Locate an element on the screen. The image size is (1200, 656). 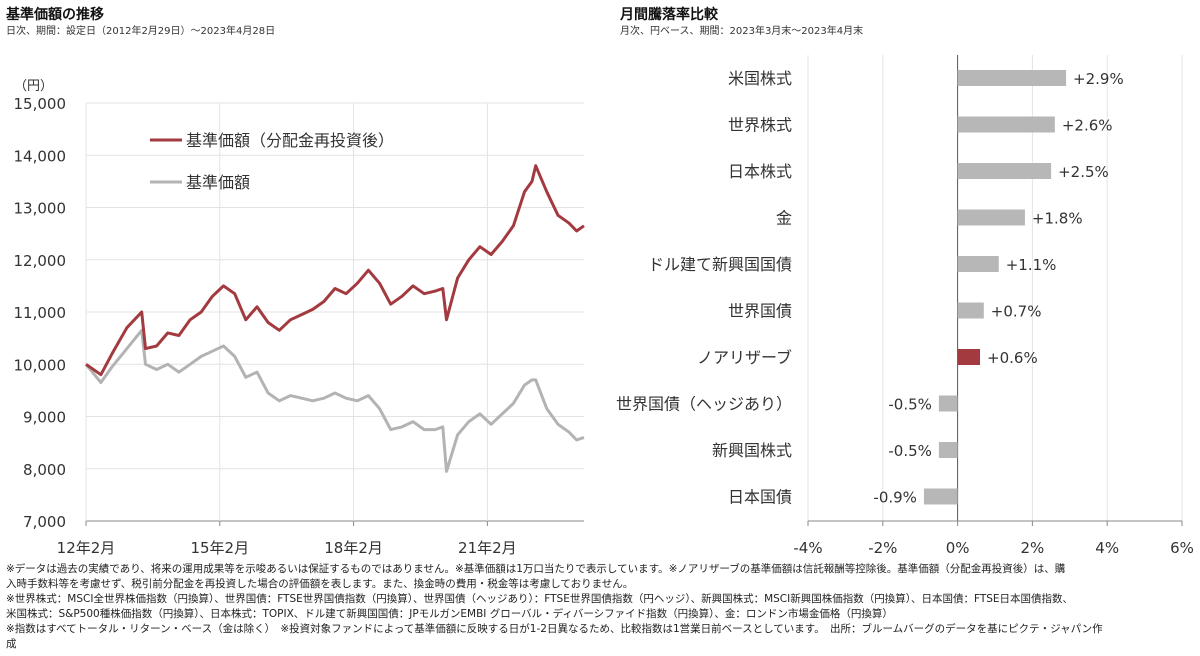
category-label: ドル建て新興国国債 is located at coordinates (720, 264).